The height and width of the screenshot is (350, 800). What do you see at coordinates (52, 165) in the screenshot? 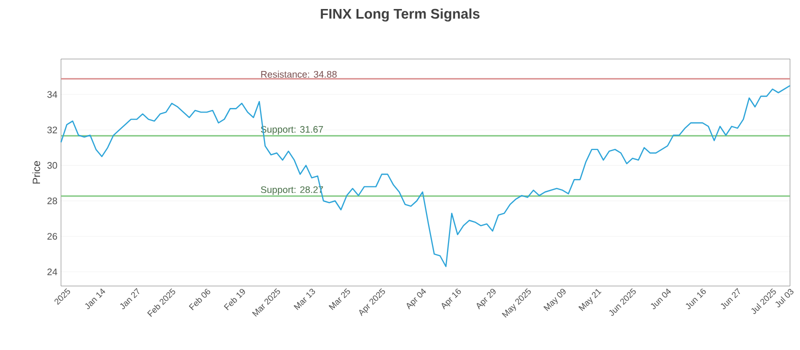
I see `y-tick-label: 30` at bounding box center [52, 165].